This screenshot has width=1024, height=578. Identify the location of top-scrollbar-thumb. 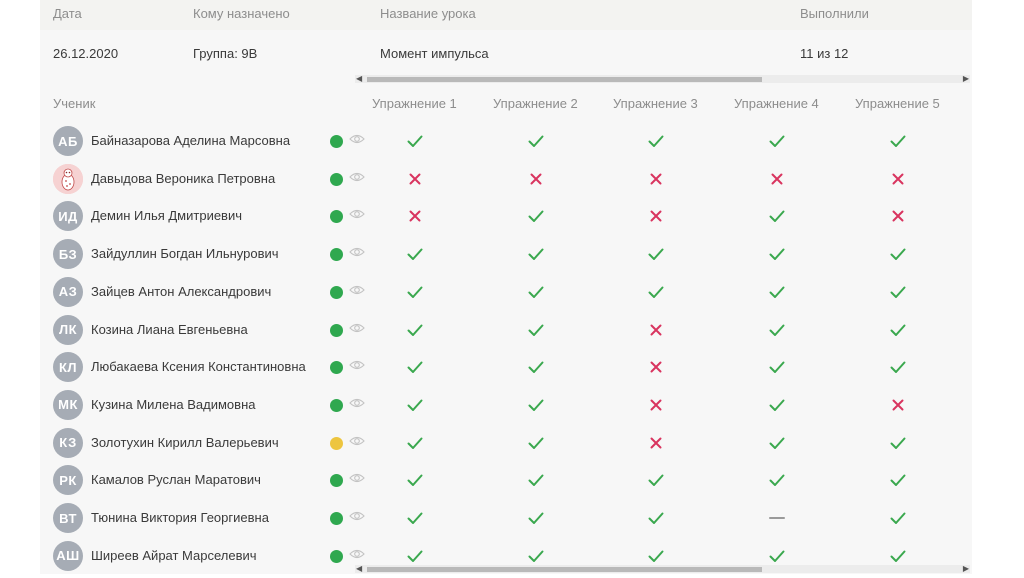
(564, 79).